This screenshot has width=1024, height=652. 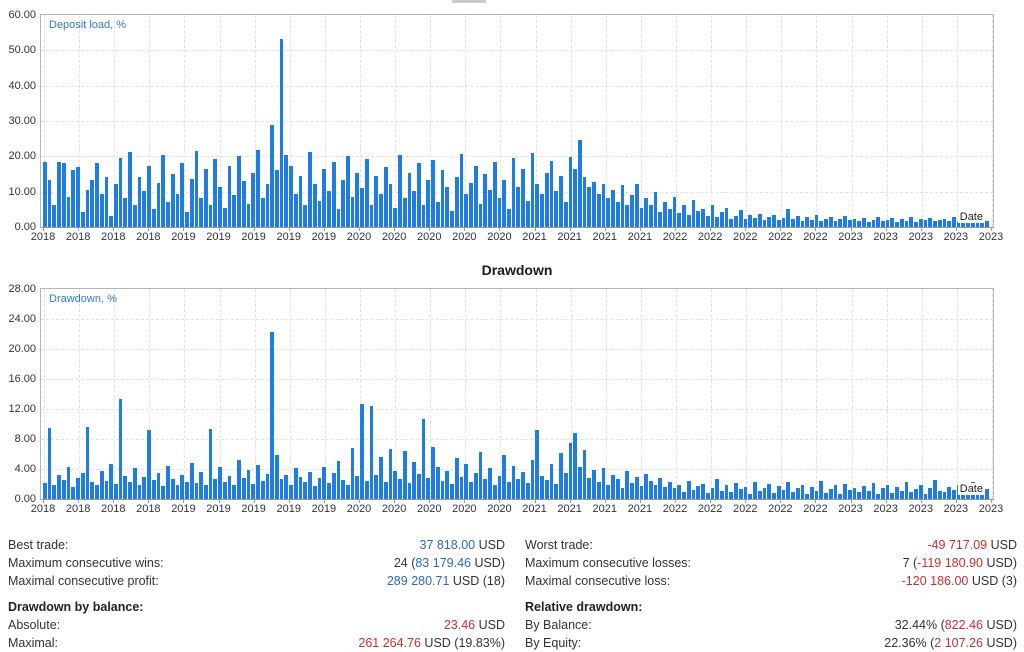 I want to click on x-tick-label: 2018, so click(x=148, y=509).